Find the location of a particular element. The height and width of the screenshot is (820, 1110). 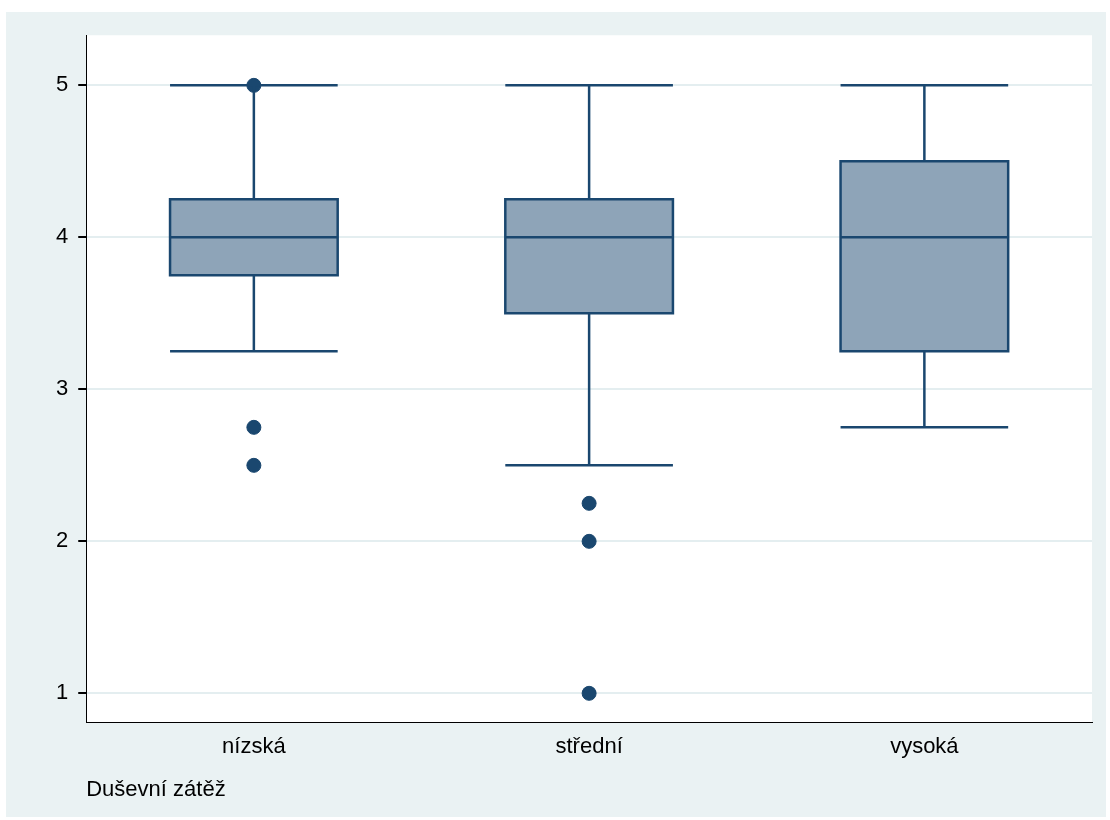

y-tick-label: 1 is located at coordinates (62, 692).